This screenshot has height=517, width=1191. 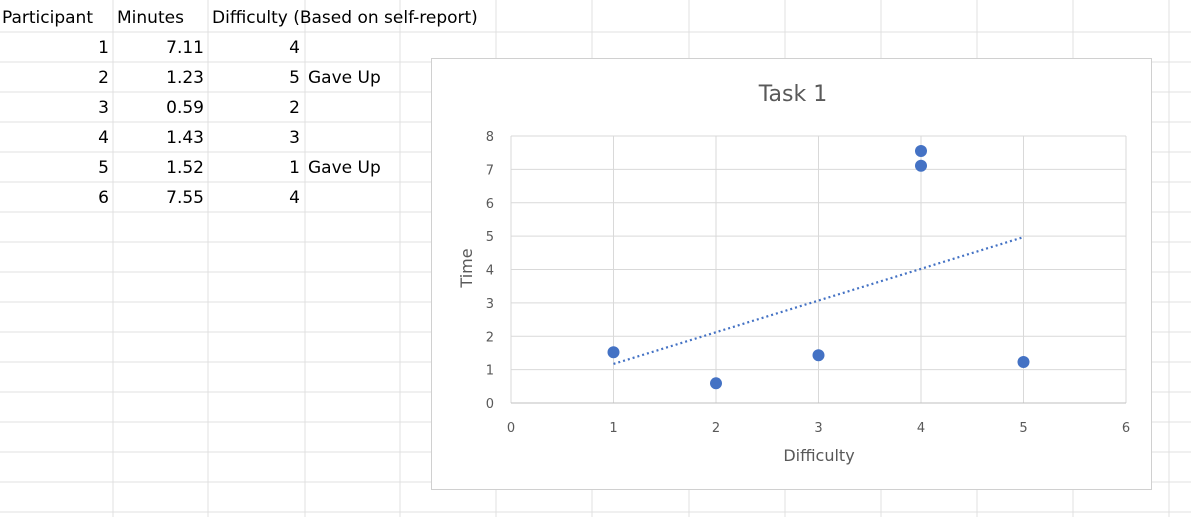 What do you see at coordinates (613, 428) in the screenshot?
I see `x-tick-label: 1` at bounding box center [613, 428].